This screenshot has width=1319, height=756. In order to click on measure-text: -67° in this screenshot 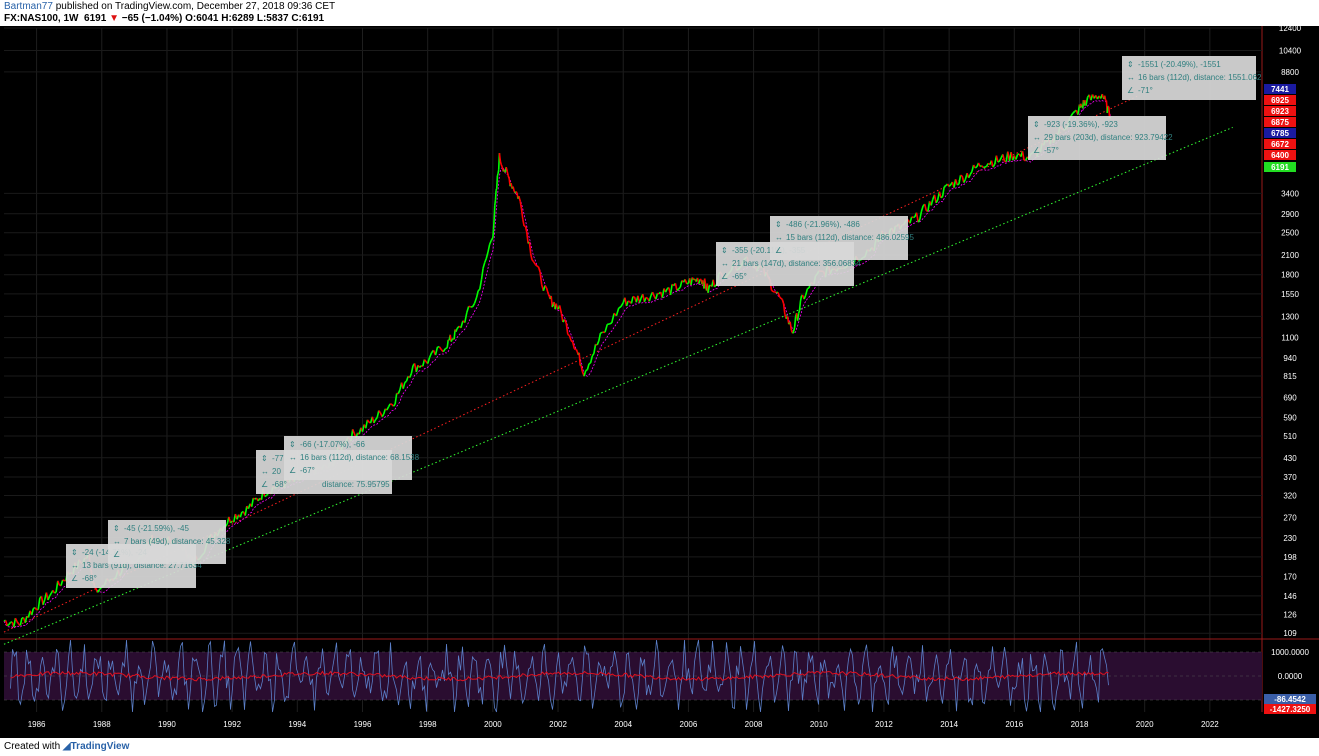, I will do `click(307, 470)`.